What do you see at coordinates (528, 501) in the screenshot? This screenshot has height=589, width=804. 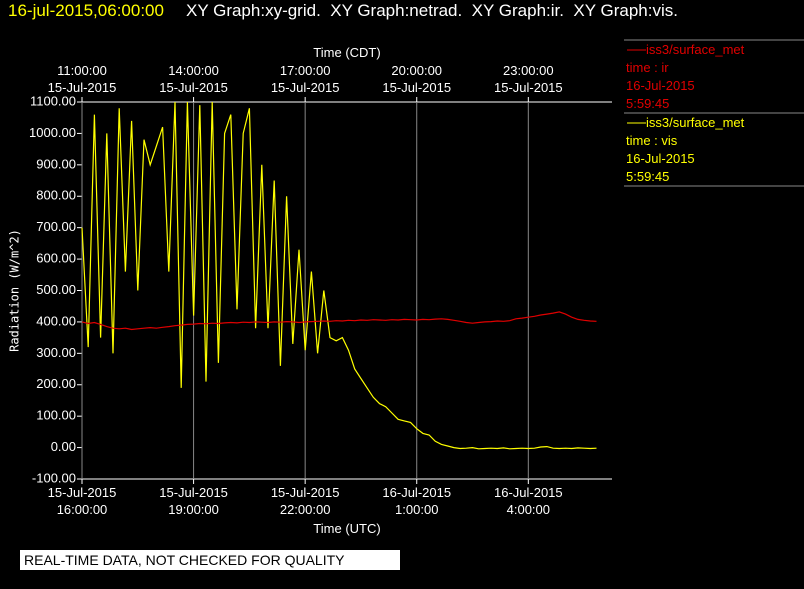 I see `x-tick-label: 16-Jul-2015 4:00:00` at bounding box center [528, 501].